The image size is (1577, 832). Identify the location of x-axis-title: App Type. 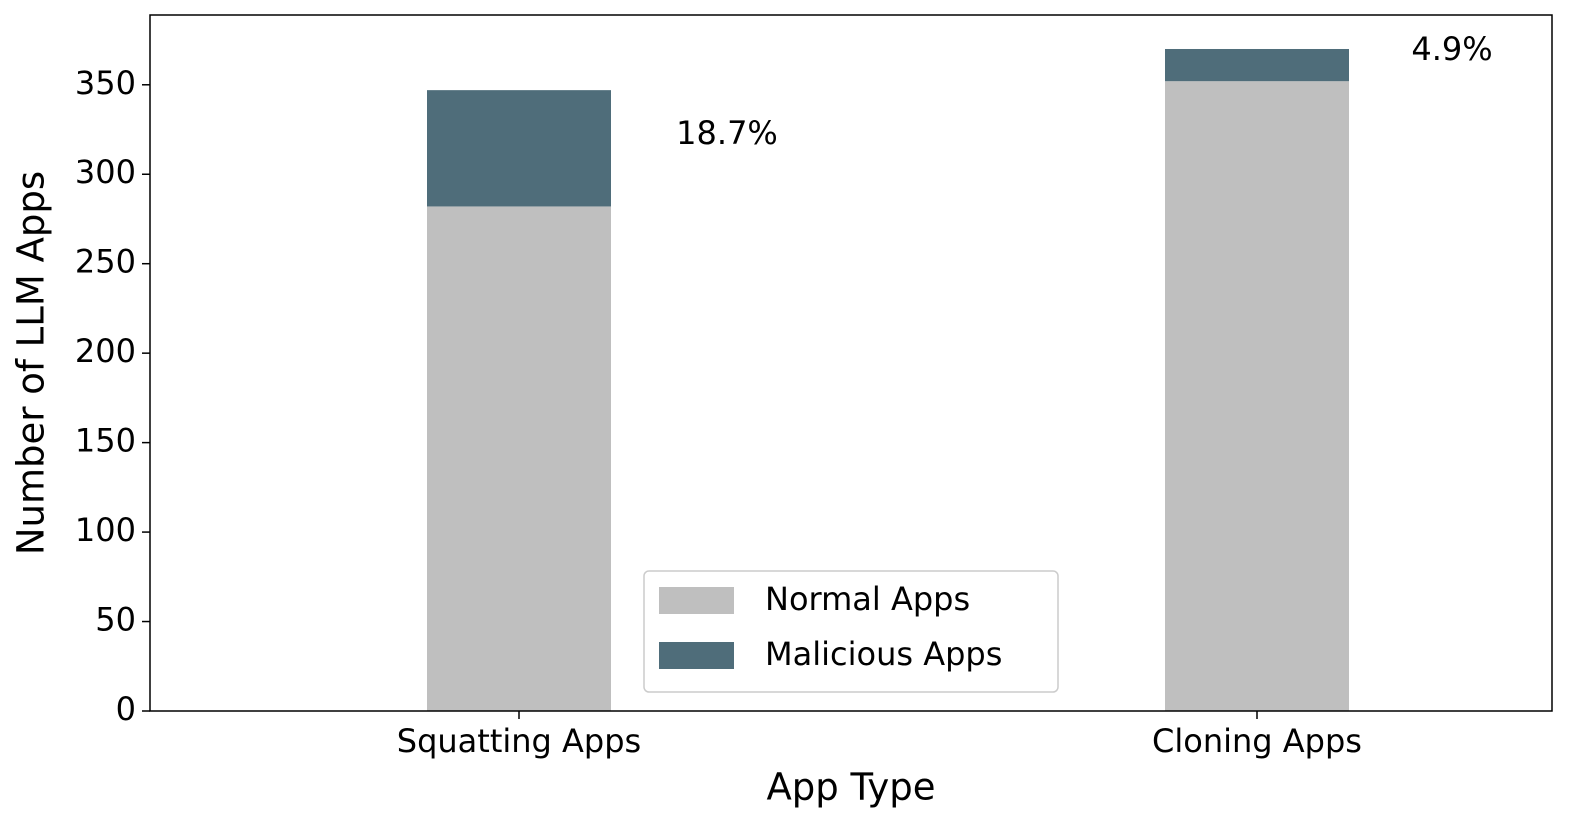
(850, 787).